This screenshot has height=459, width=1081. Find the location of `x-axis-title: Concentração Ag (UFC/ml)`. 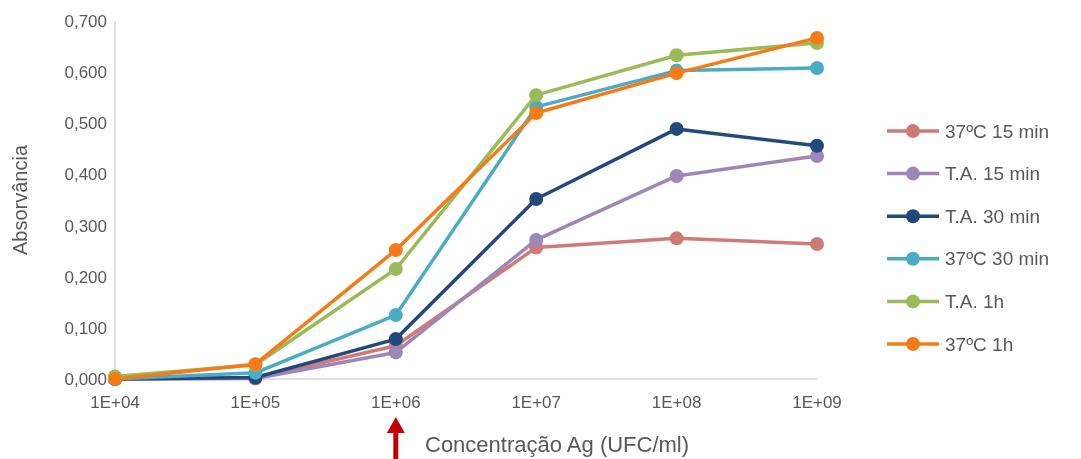

x-axis-title: Concentração Ag (UFC/ml) is located at coordinates (557, 444).